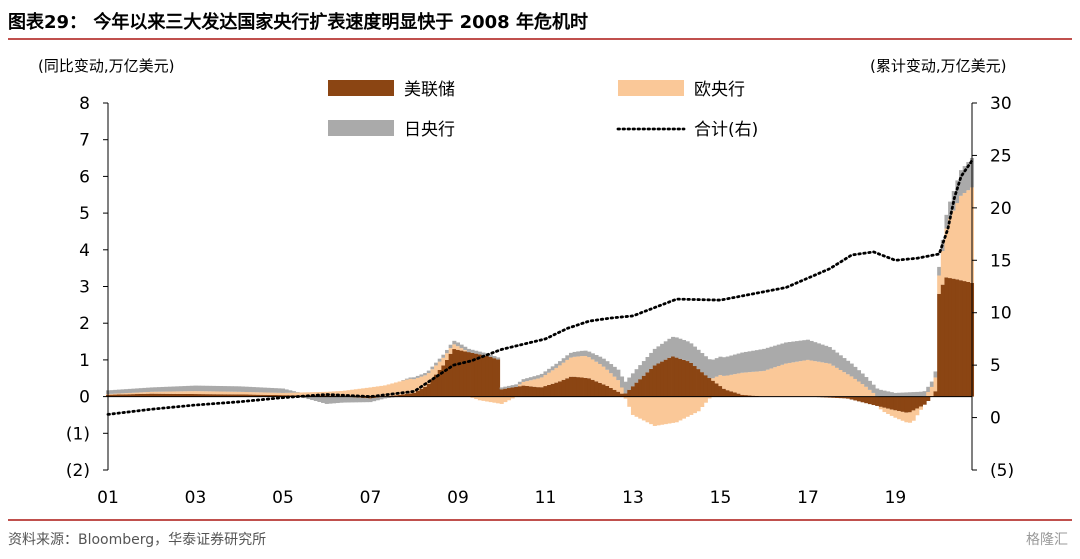  I want to click on watermark-logo: 格隆汇, so click(1047, 540).